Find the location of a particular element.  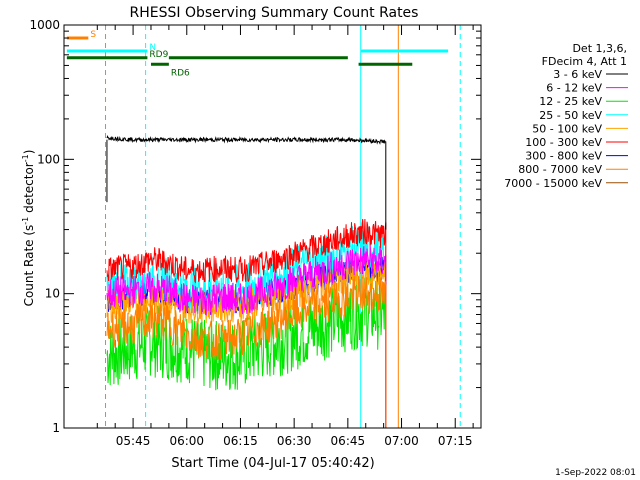

legend-entry-2: 12 - 25 keV is located at coordinates (570, 101).